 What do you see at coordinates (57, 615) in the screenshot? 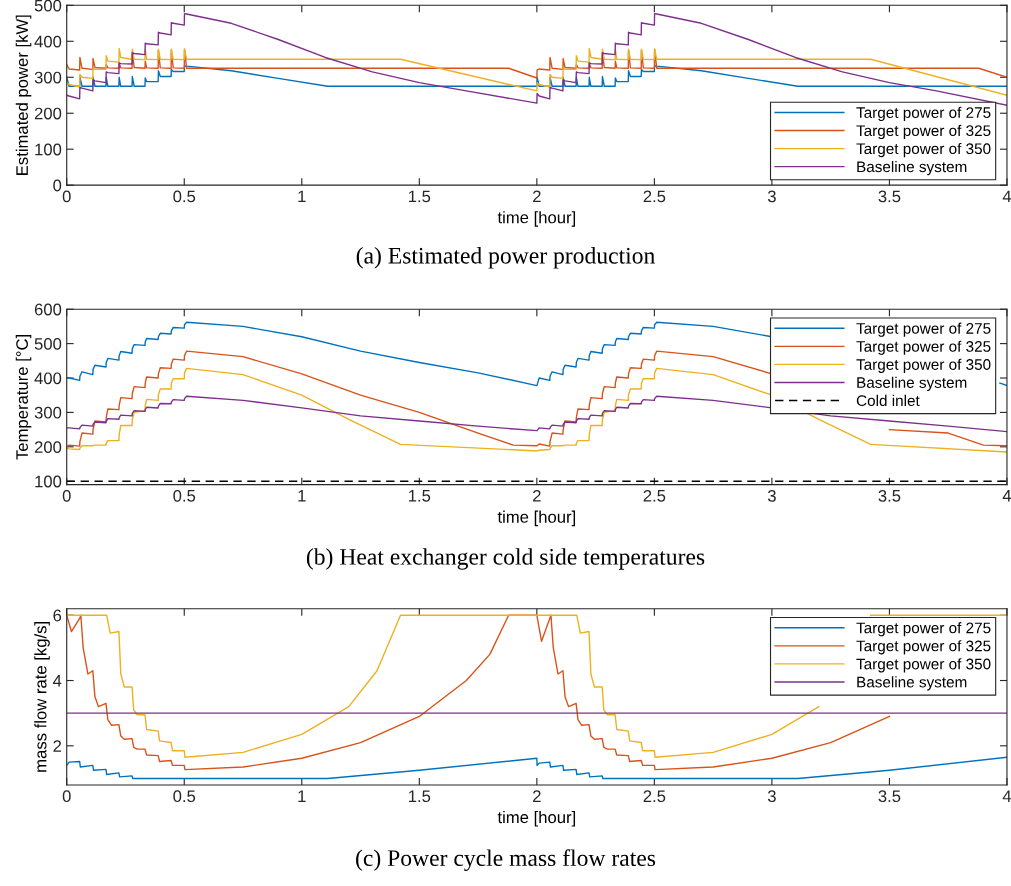
I see `y-tick-label: 6` at bounding box center [57, 615].